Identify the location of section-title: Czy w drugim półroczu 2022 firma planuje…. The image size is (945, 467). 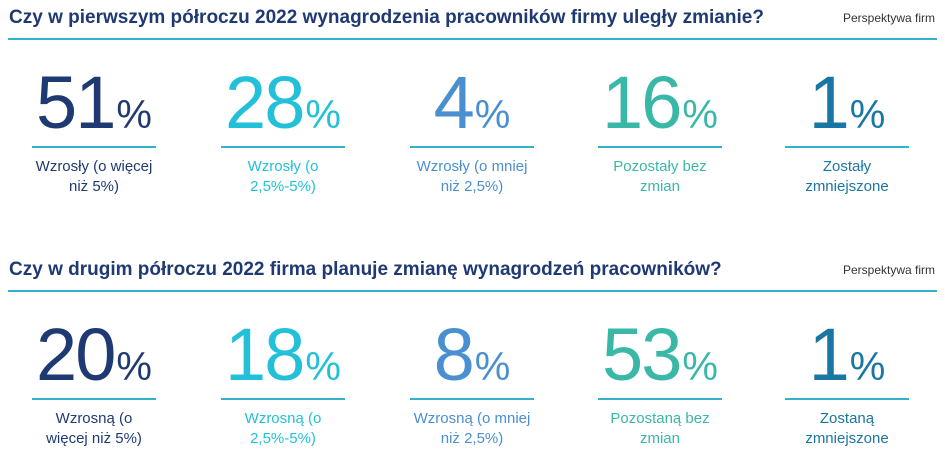
(365, 269).